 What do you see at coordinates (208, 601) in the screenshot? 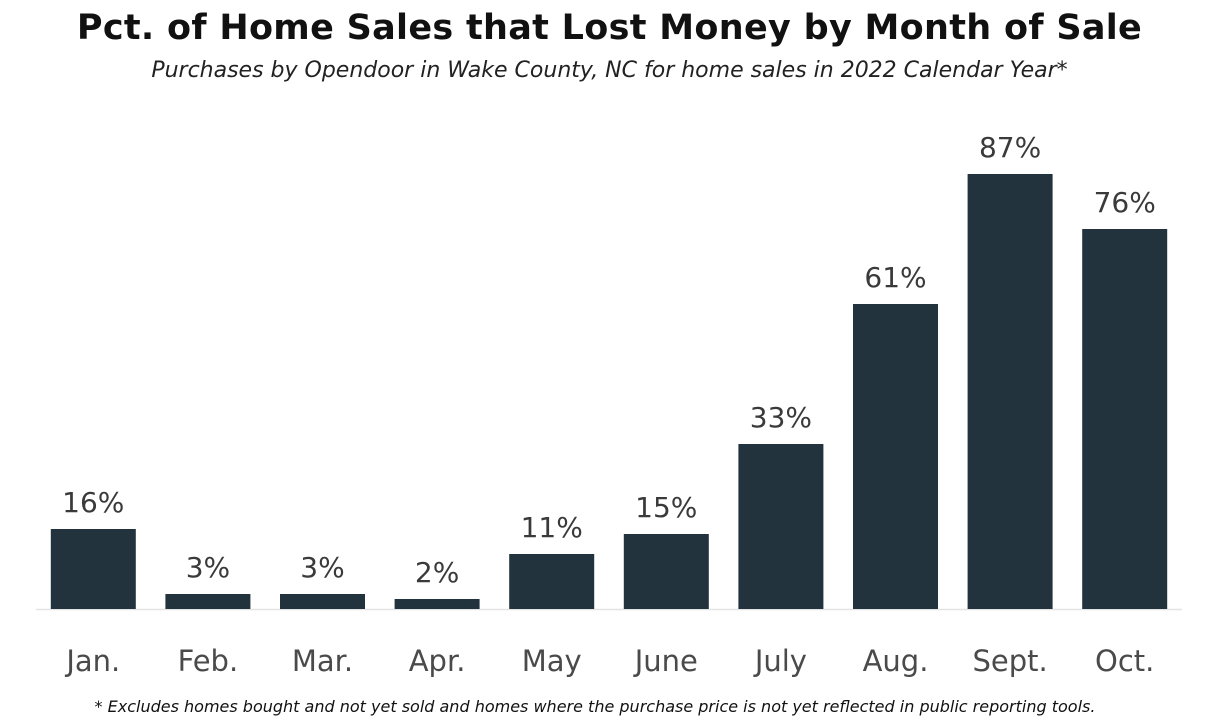
I see `bar-feb` at bounding box center [208, 601].